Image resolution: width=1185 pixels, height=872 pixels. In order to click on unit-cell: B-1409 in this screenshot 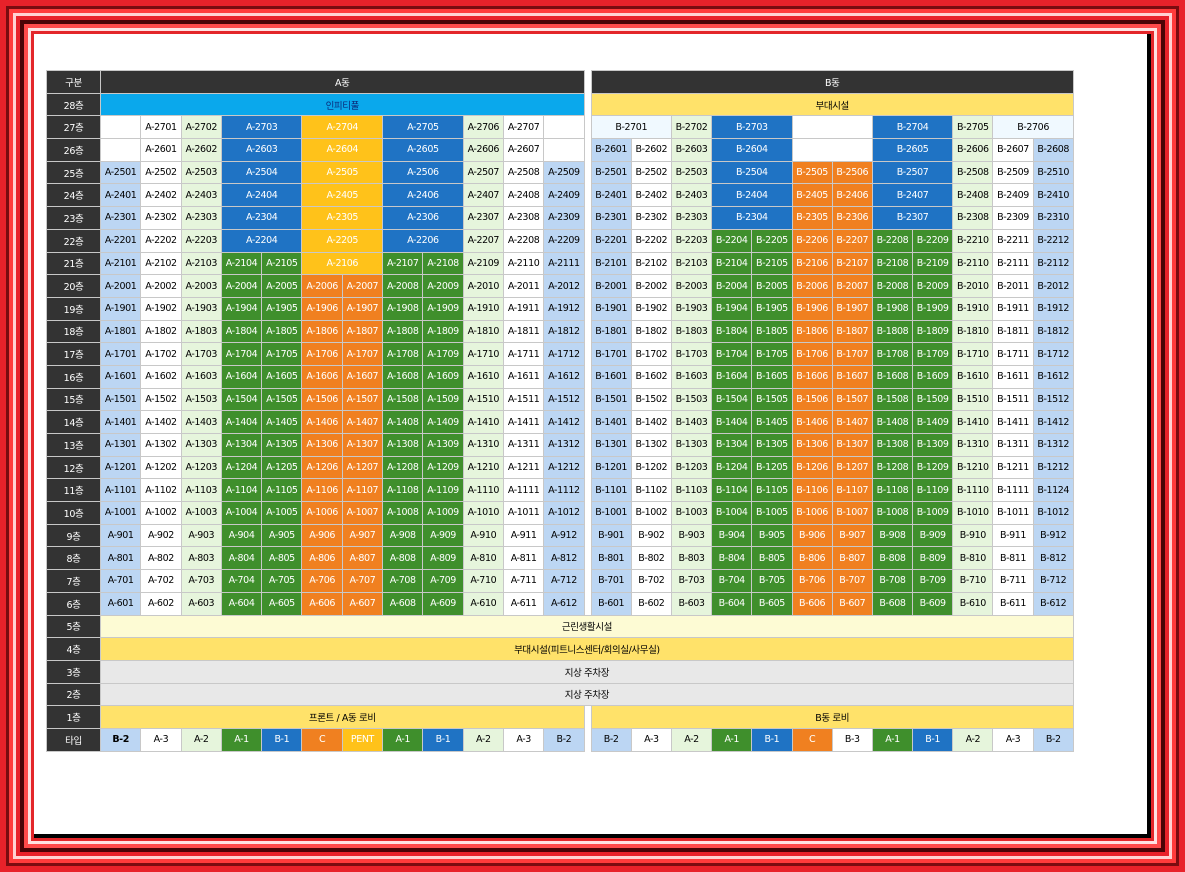, I will do `click(933, 422)`.